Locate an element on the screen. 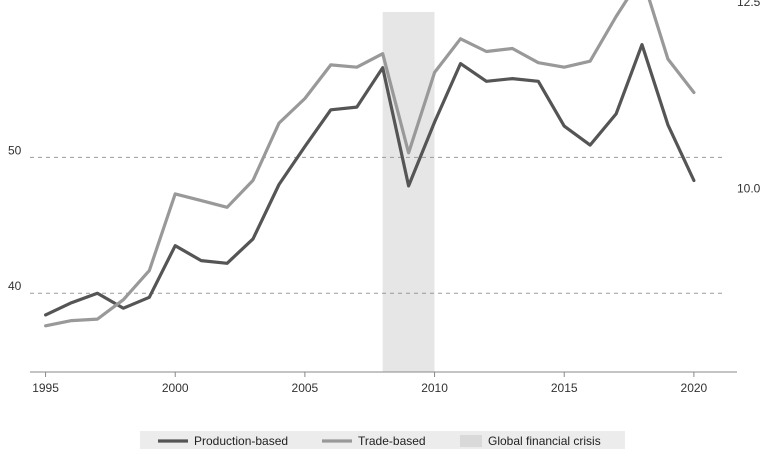 The height and width of the screenshot is (449, 767). x-tick-label: 2000 is located at coordinates (175, 388).